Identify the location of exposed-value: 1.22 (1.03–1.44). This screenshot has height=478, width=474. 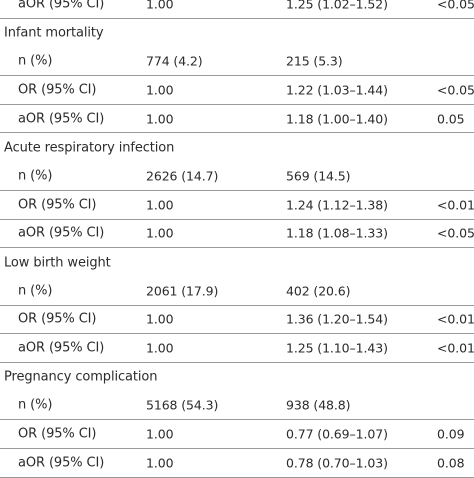
(337, 90).